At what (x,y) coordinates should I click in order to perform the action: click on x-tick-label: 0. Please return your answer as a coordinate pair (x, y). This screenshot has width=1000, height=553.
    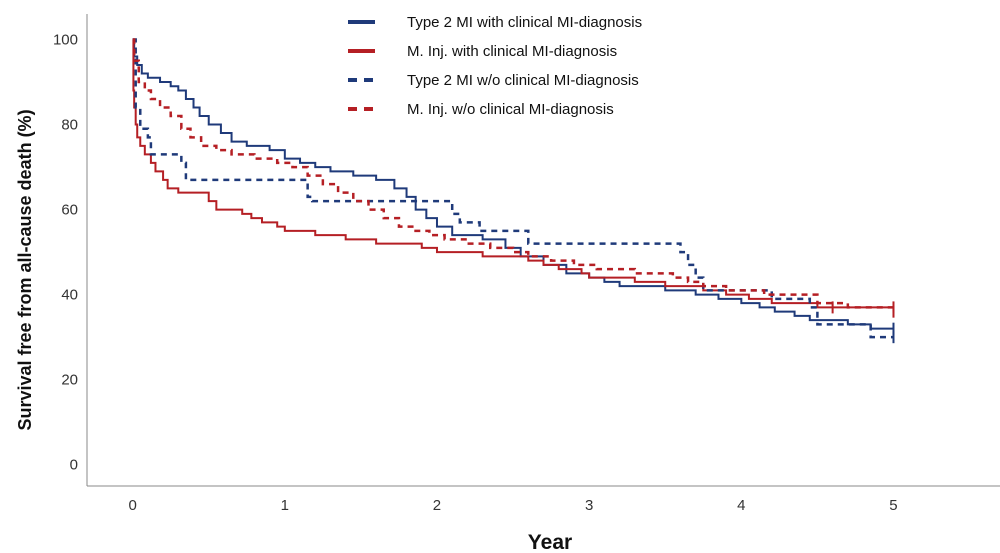
    Looking at the image, I should click on (132, 505).